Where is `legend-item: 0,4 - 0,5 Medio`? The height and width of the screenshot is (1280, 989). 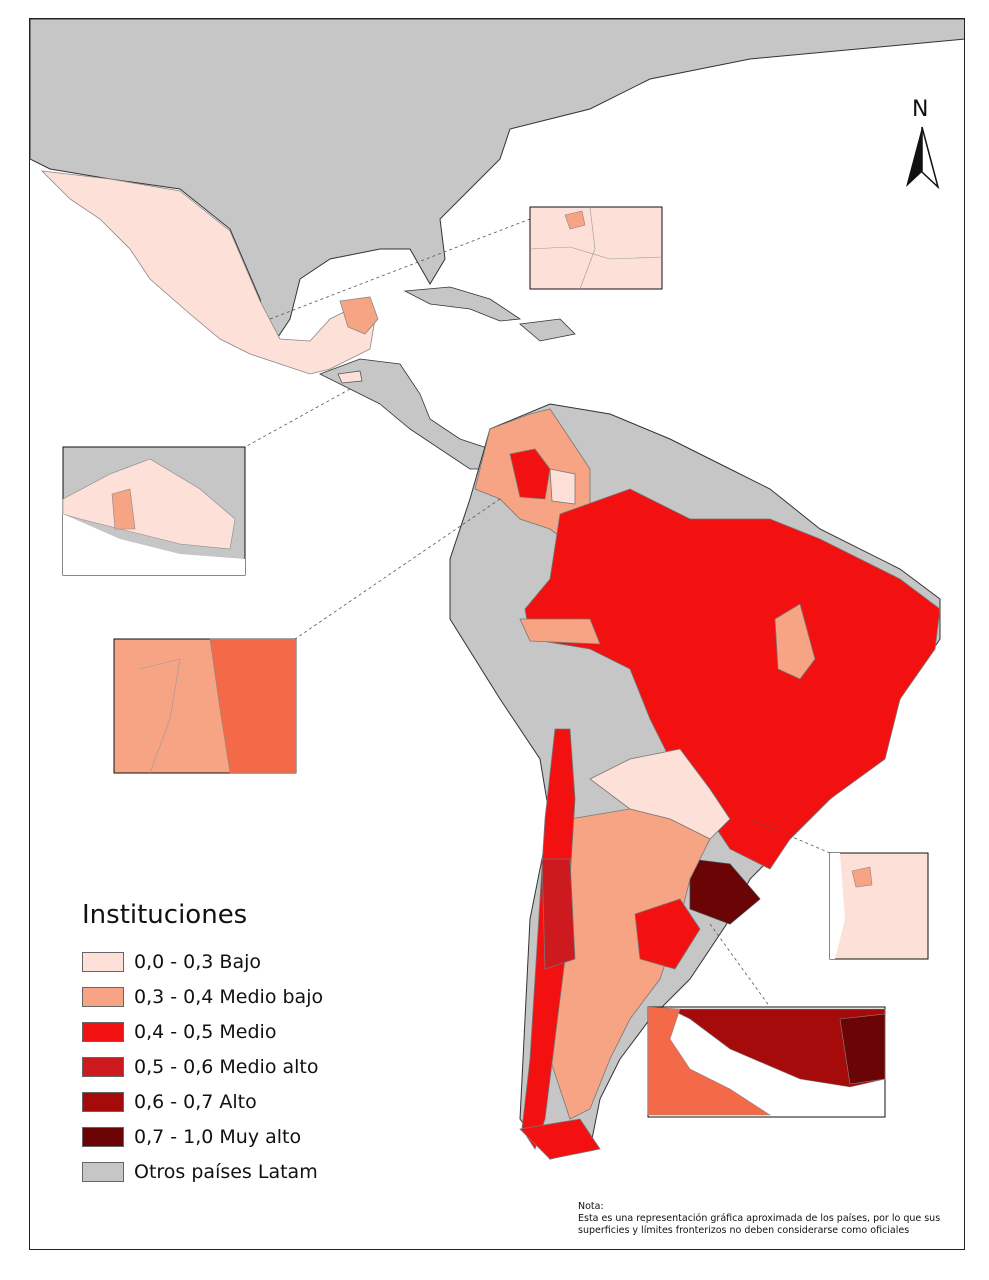
legend-item: 0,4 - 0,5 Medio is located at coordinates (242, 1031).